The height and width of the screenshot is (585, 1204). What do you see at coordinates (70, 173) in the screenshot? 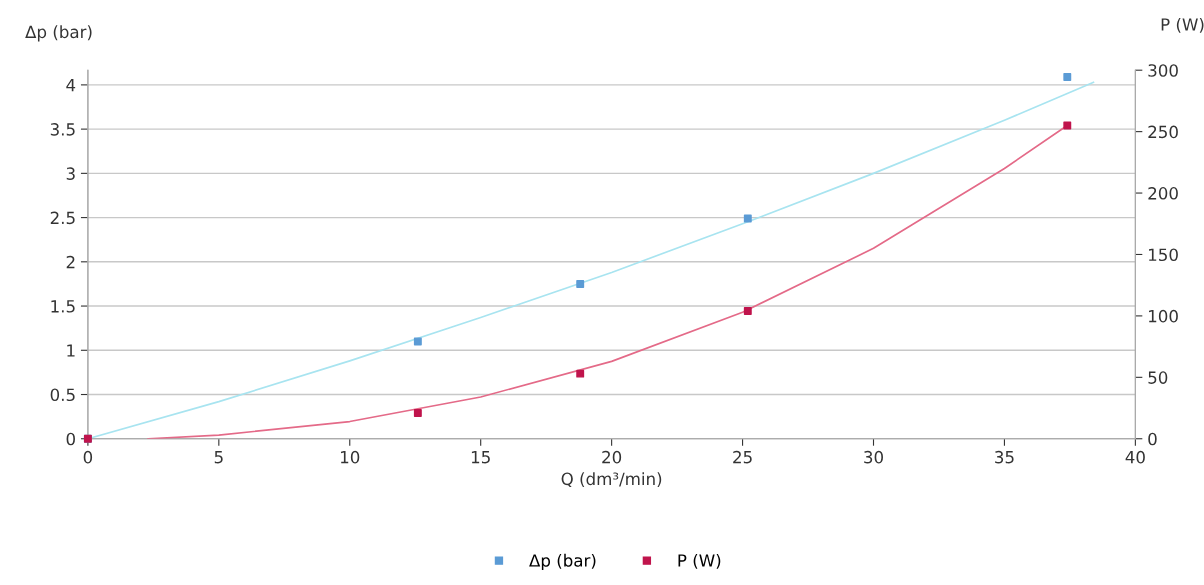
I see `y-tick-label: 3` at bounding box center [70, 173].